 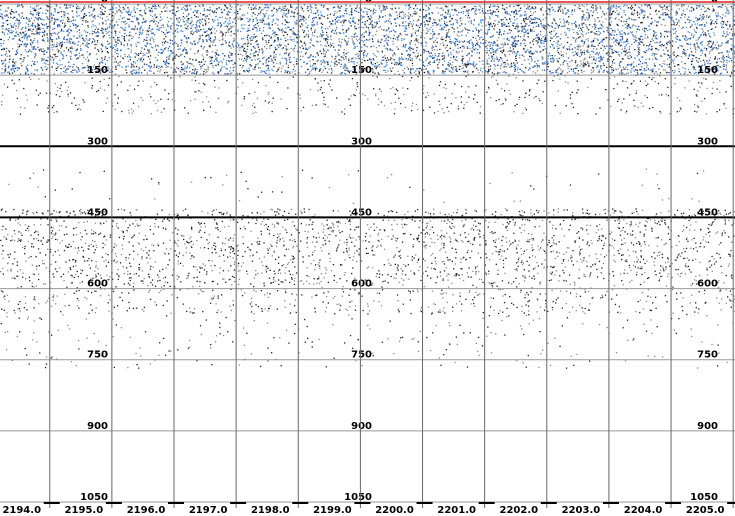 What do you see at coordinates (518, 510) in the screenshot?
I see `x-tick-label: 2202.0` at bounding box center [518, 510].